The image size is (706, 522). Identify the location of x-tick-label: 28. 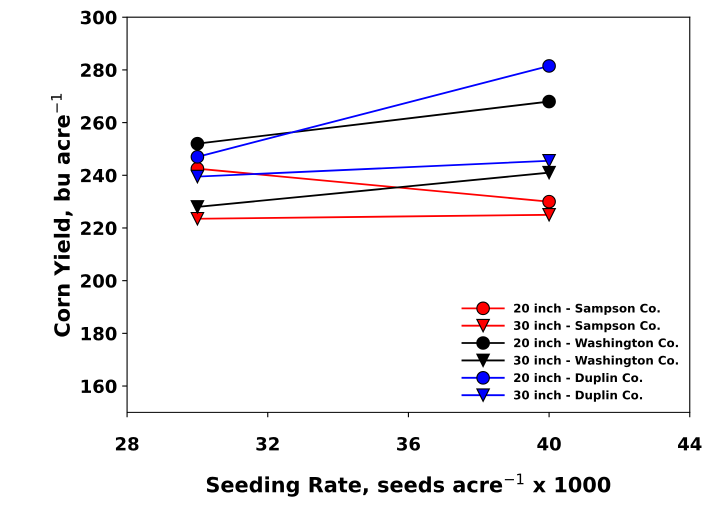
(127, 444).